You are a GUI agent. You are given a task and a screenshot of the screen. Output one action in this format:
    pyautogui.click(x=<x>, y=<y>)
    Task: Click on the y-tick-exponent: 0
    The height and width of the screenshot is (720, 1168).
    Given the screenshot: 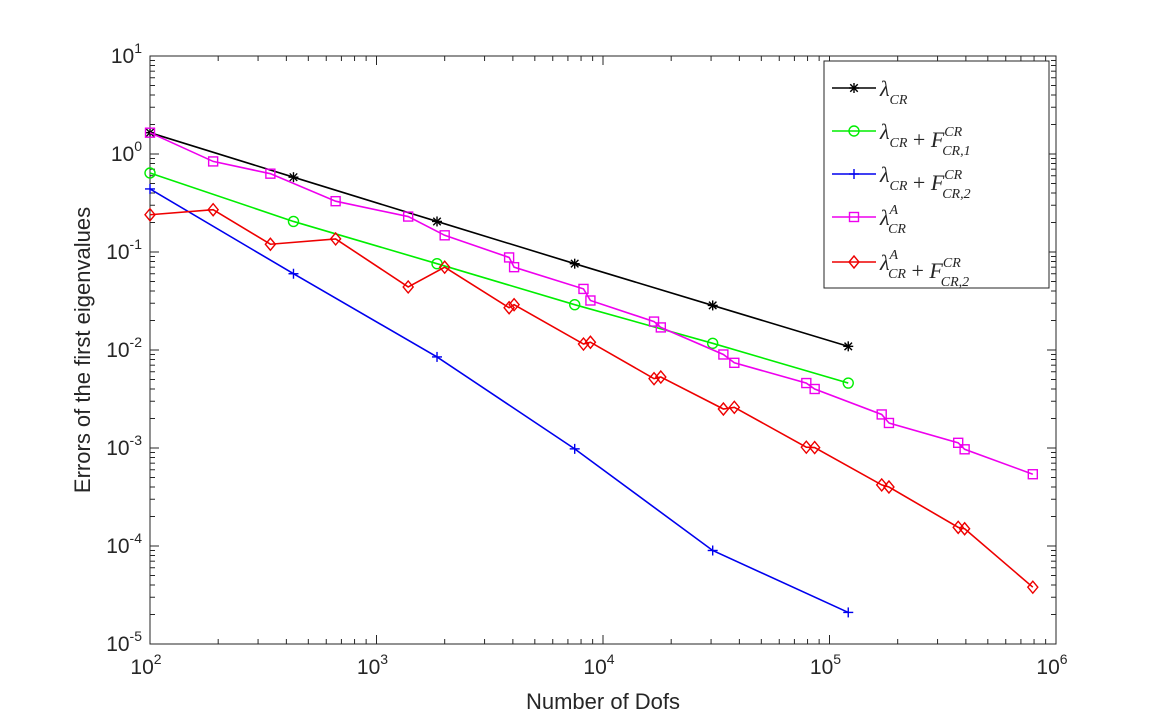 What is the action you would take?
    pyautogui.click(x=138, y=146)
    